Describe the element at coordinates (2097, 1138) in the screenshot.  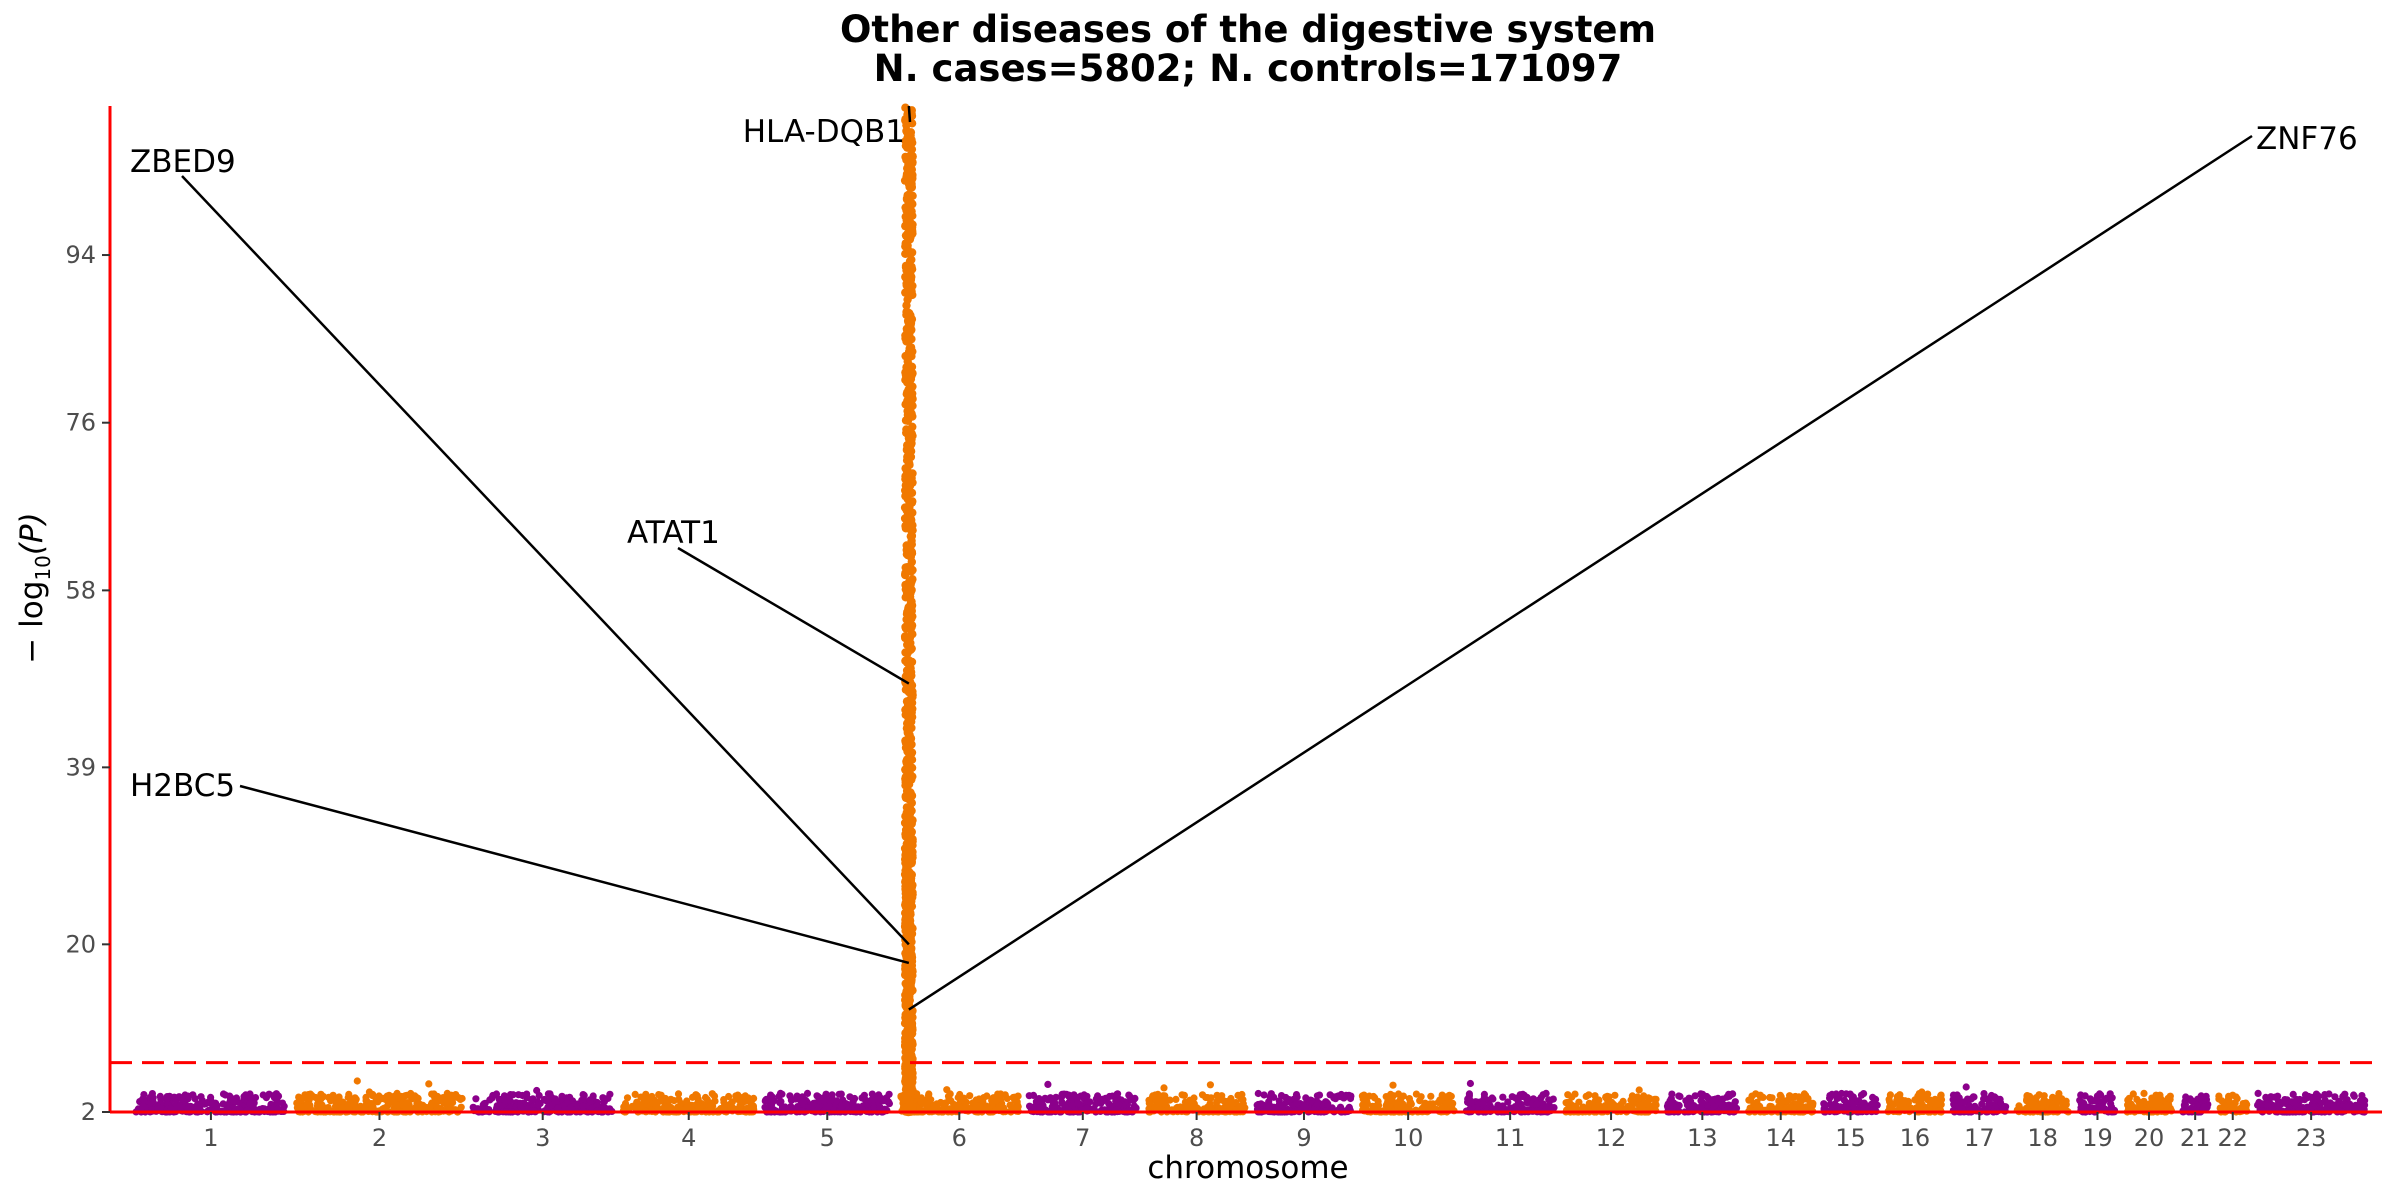
I see `x-tick-label: 19` at that location.